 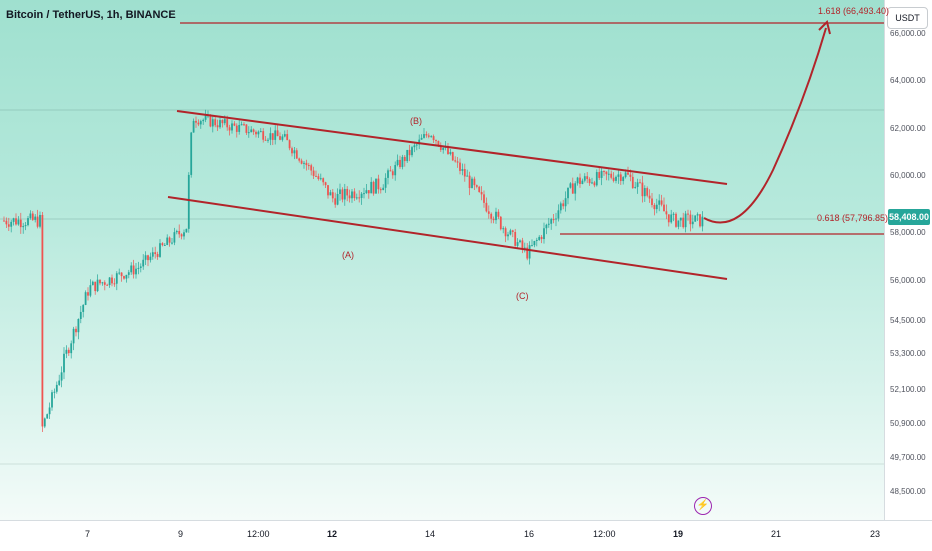 What do you see at coordinates (703, 506) in the screenshot?
I see `flash-icon: ⚡` at bounding box center [703, 506].